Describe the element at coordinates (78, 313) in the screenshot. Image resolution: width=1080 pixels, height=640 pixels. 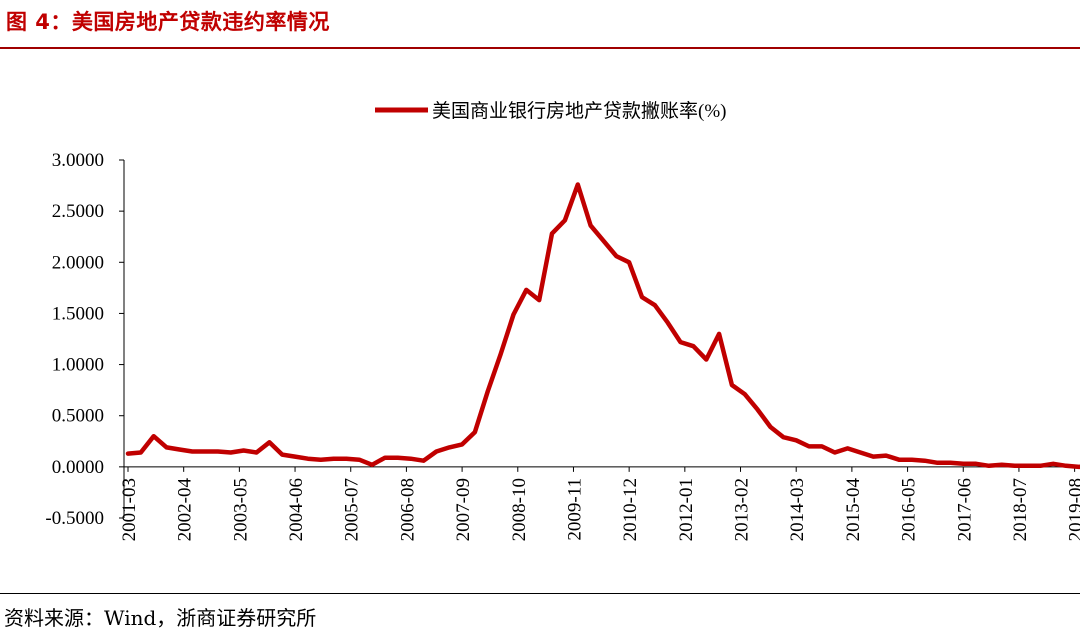
I see `y-tick-label: 1.5000` at that location.